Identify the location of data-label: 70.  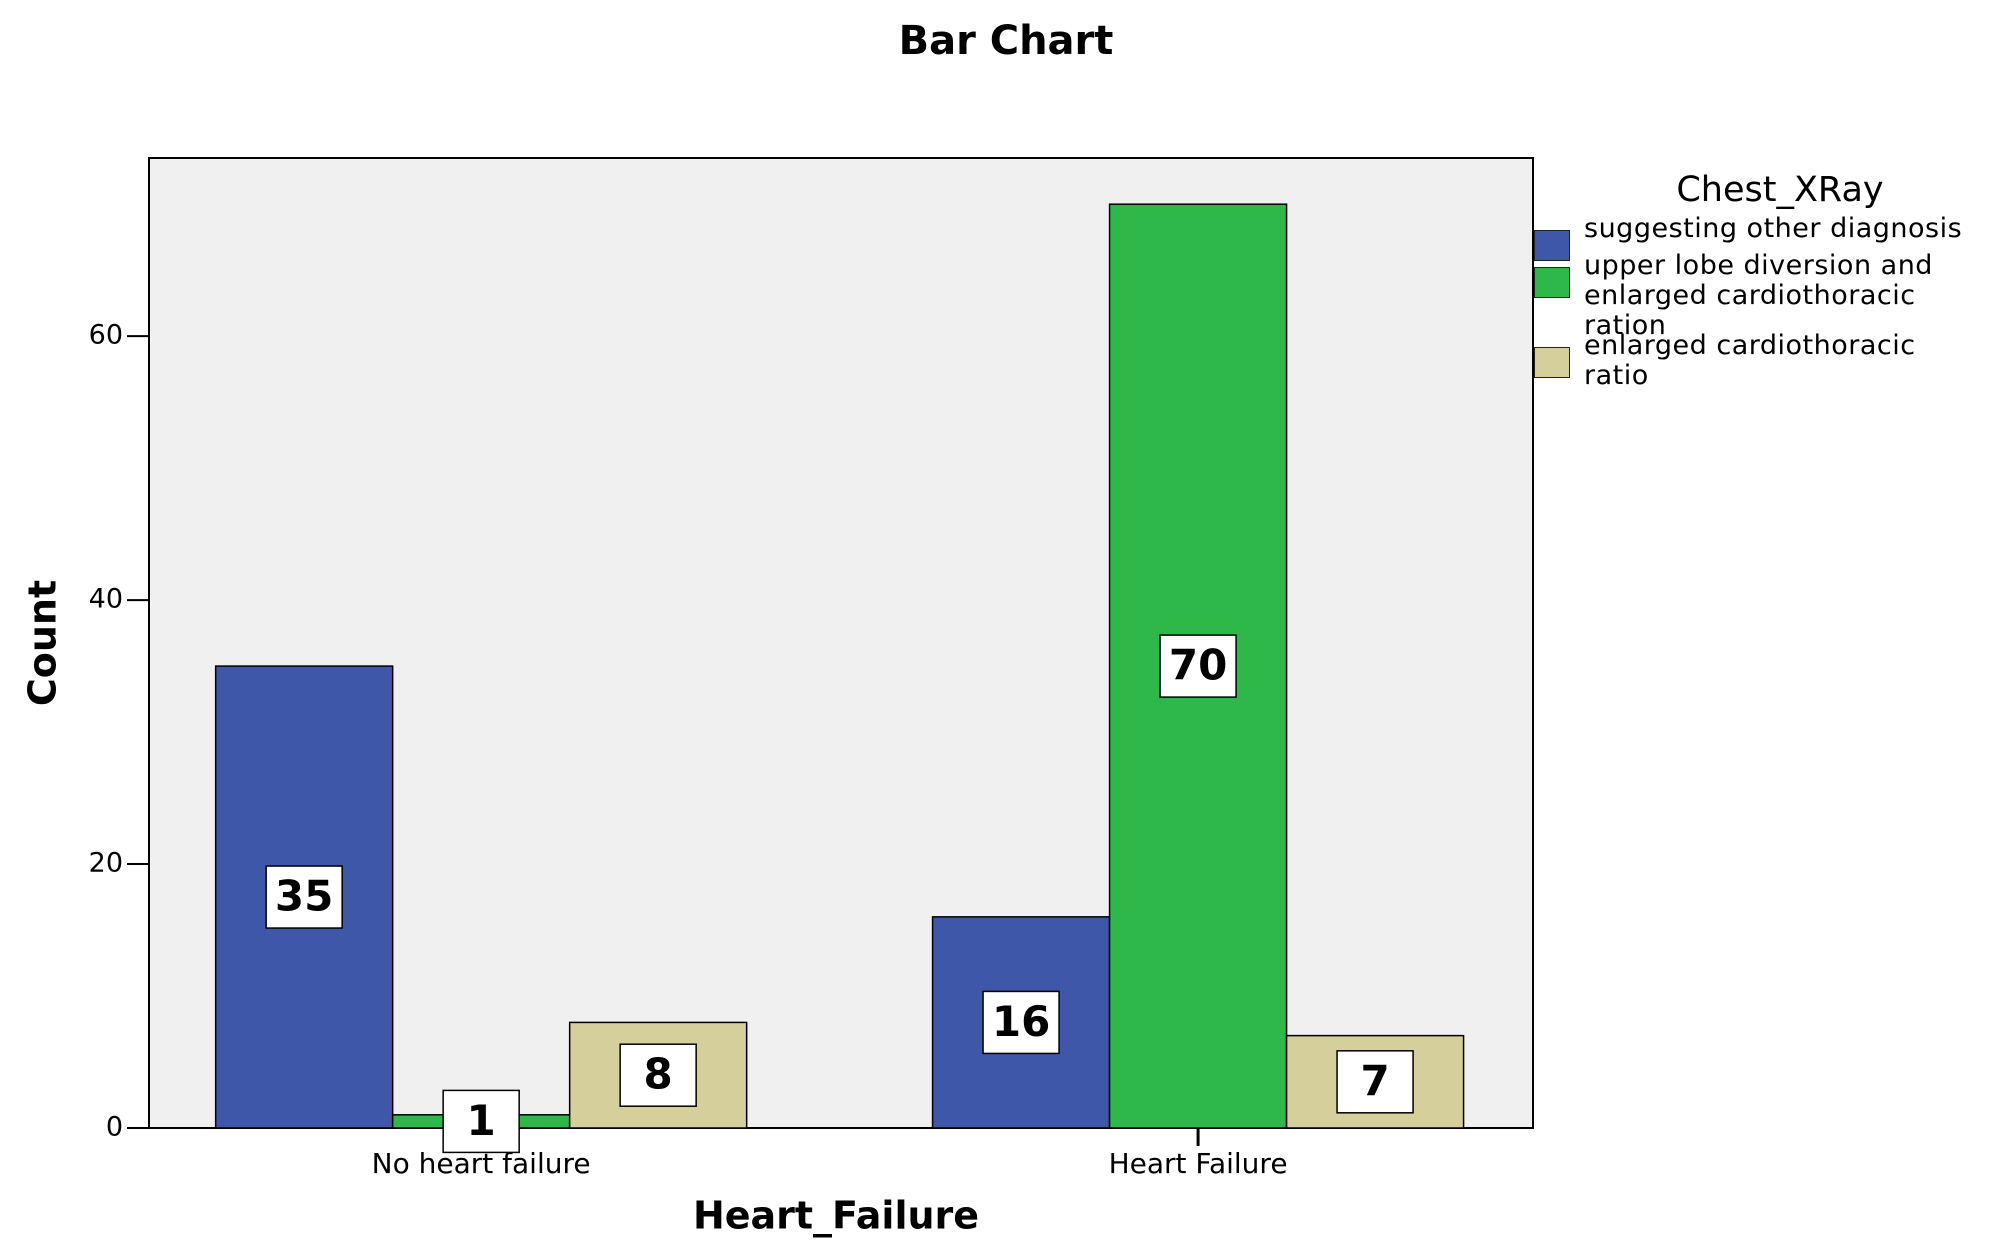
(1198, 666).